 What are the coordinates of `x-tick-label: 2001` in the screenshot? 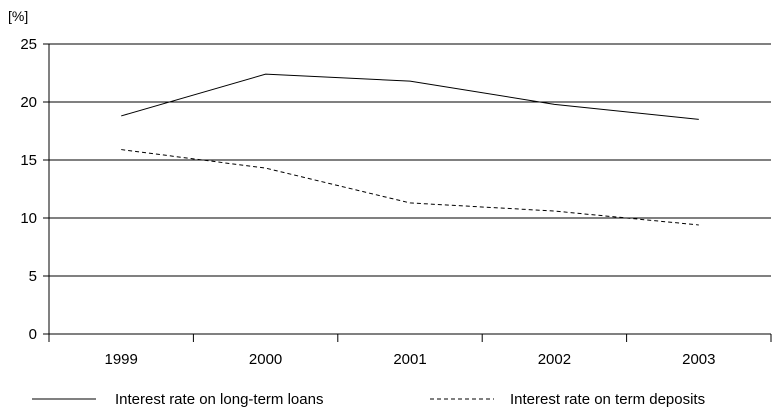 It's located at (409, 359).